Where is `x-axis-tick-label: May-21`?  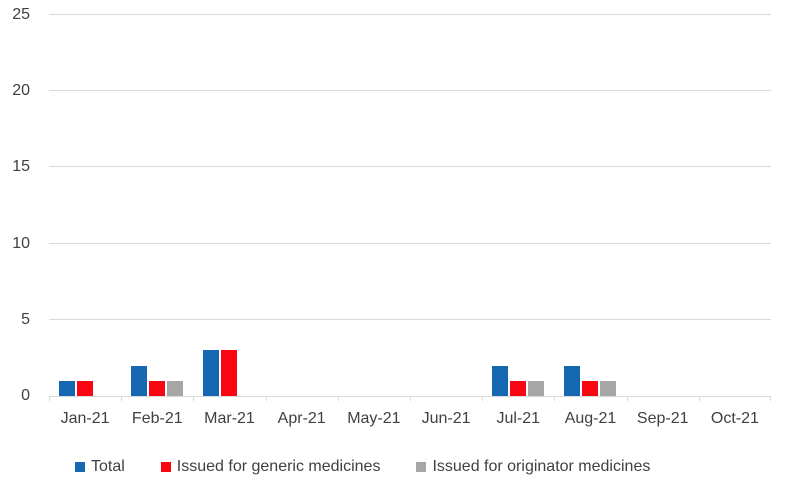 x-axis-tick-label: May-21 is located at coordinates (374, 418).